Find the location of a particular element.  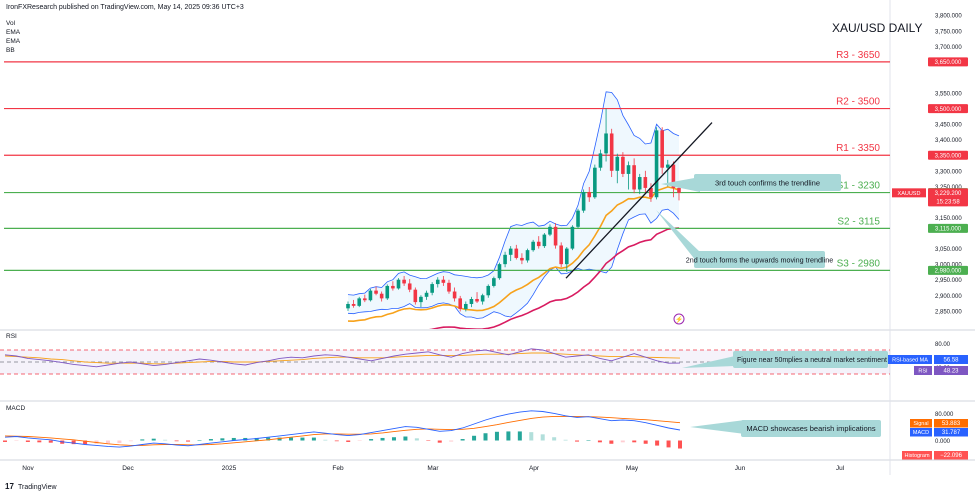

tradingview-logo-icon: 17 is located at coordinates (9, 486).